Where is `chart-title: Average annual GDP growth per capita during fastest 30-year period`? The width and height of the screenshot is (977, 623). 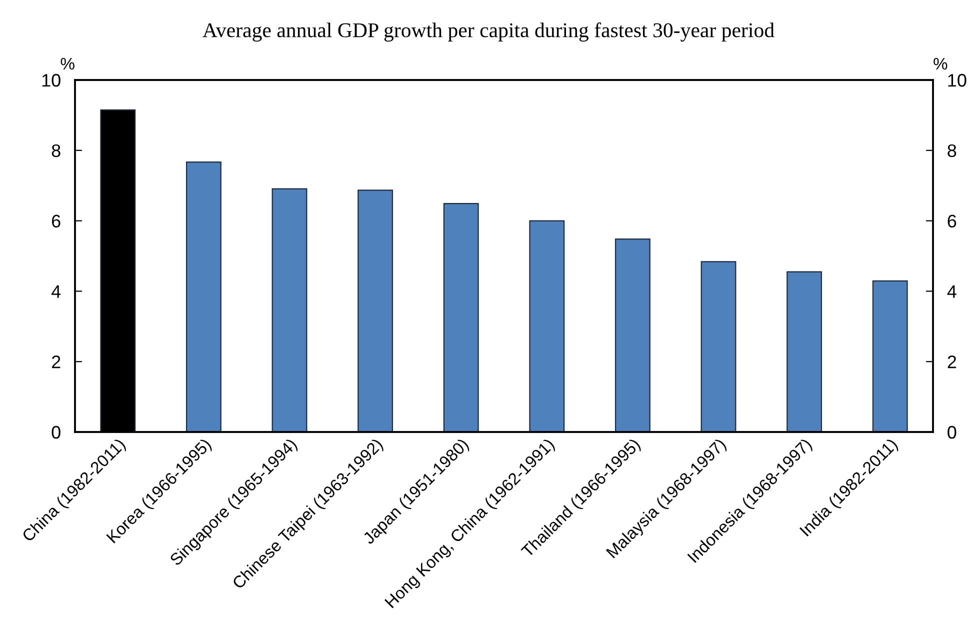 chart-title: Average annual GDP growth per capita during fastest 30-year period is located at coordinates (488, 32).